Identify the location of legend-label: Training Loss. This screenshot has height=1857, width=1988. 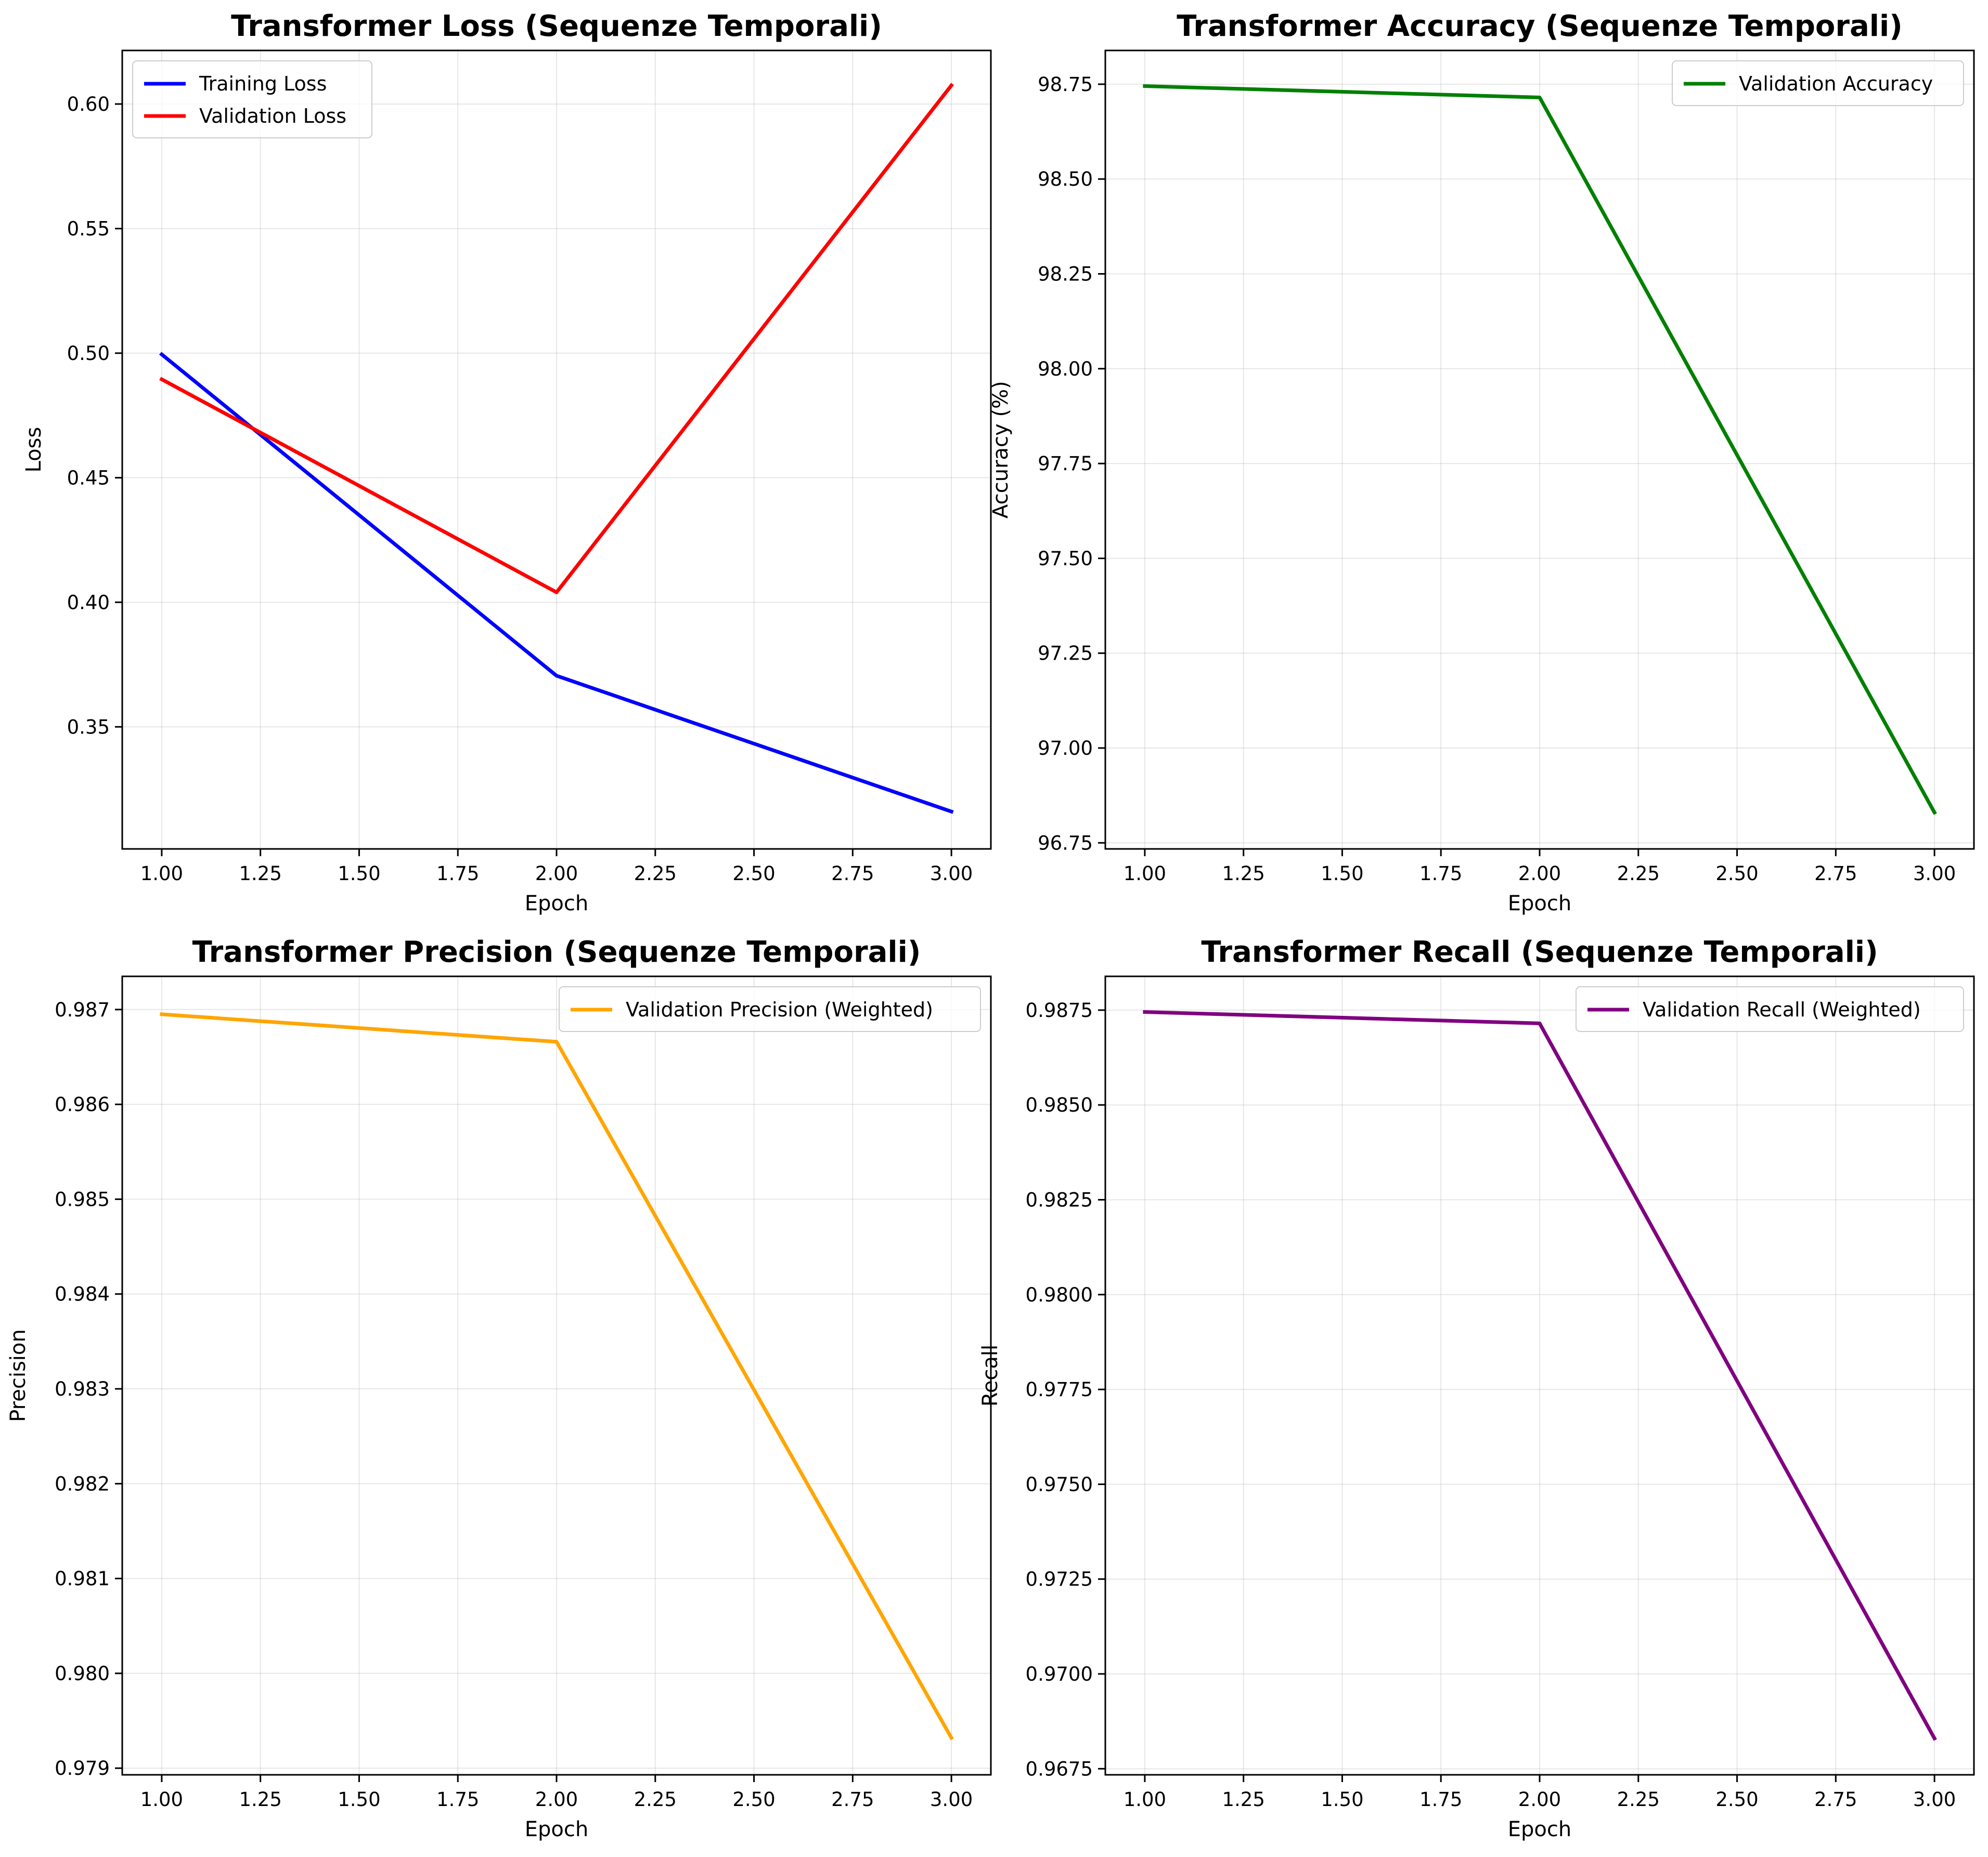
(263, 83).